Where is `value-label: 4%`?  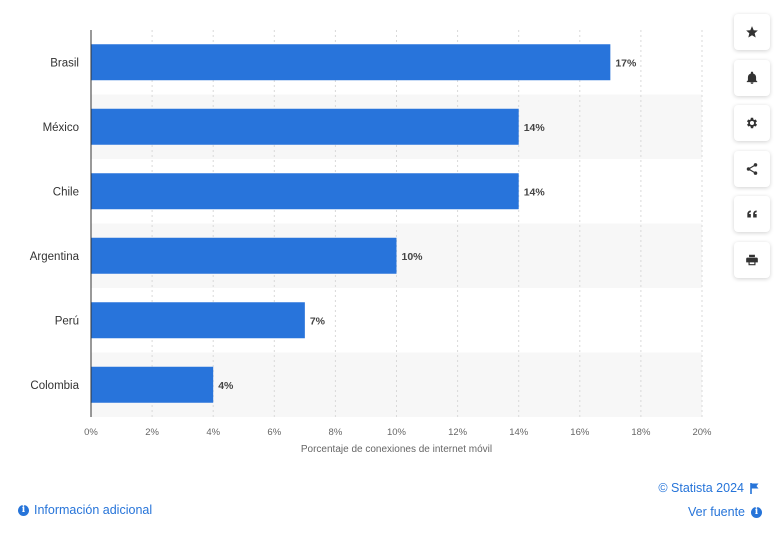 value-label: 4% is located at coordinates (226, 386).